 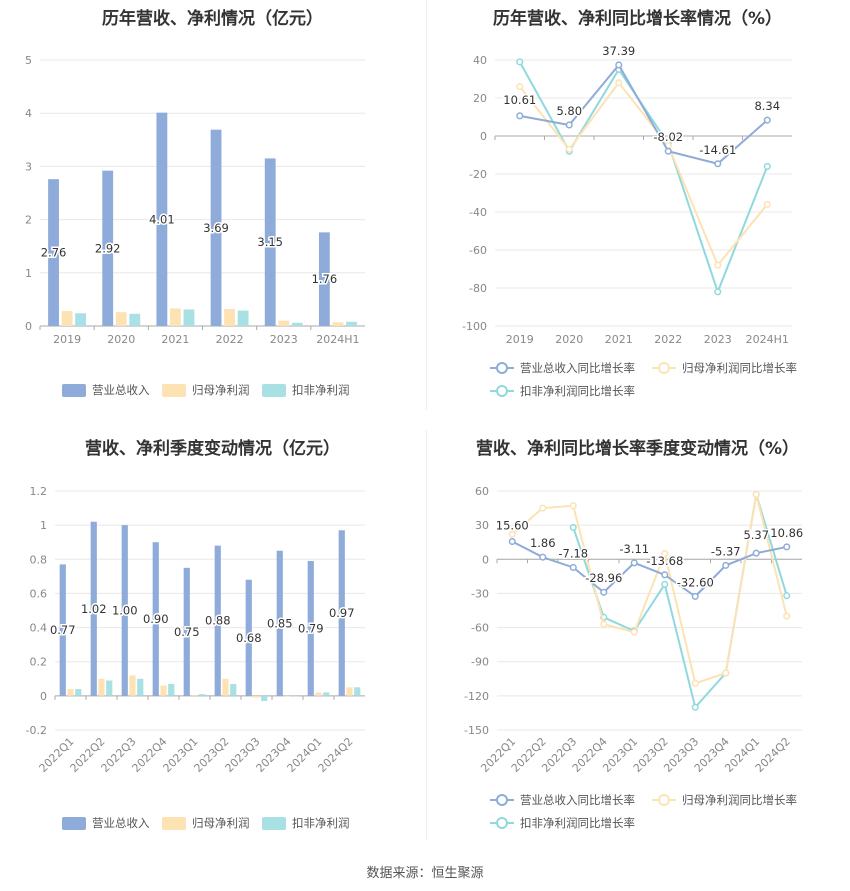 I want to click on y-tick-label: 4, so click(x=28, y=113).